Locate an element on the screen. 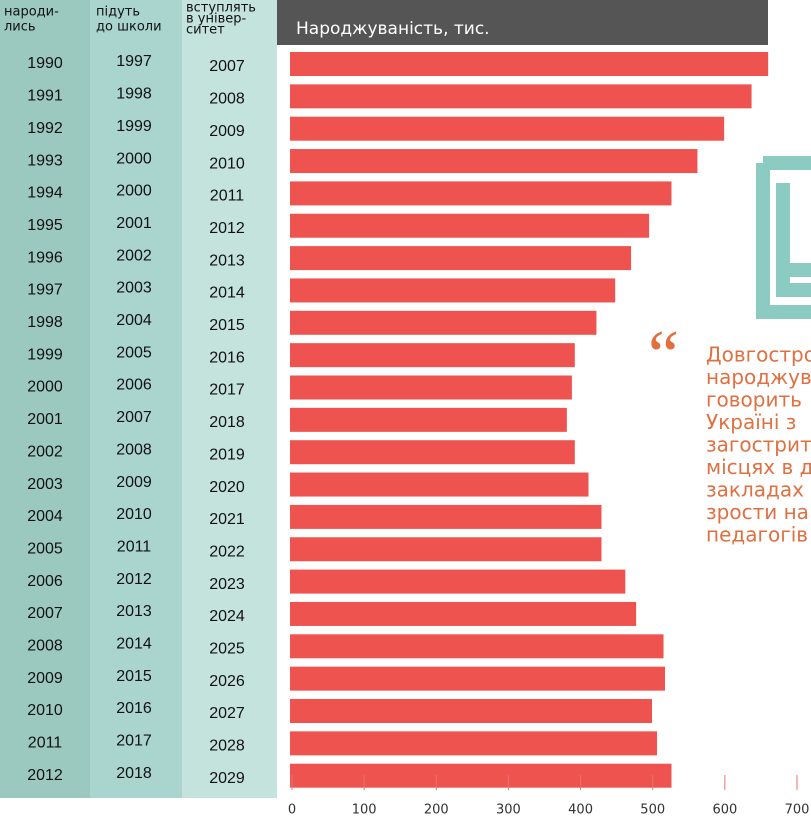 The height and width of the screenshot is (822, 811). title-bar is located at coordinates (522, 22).